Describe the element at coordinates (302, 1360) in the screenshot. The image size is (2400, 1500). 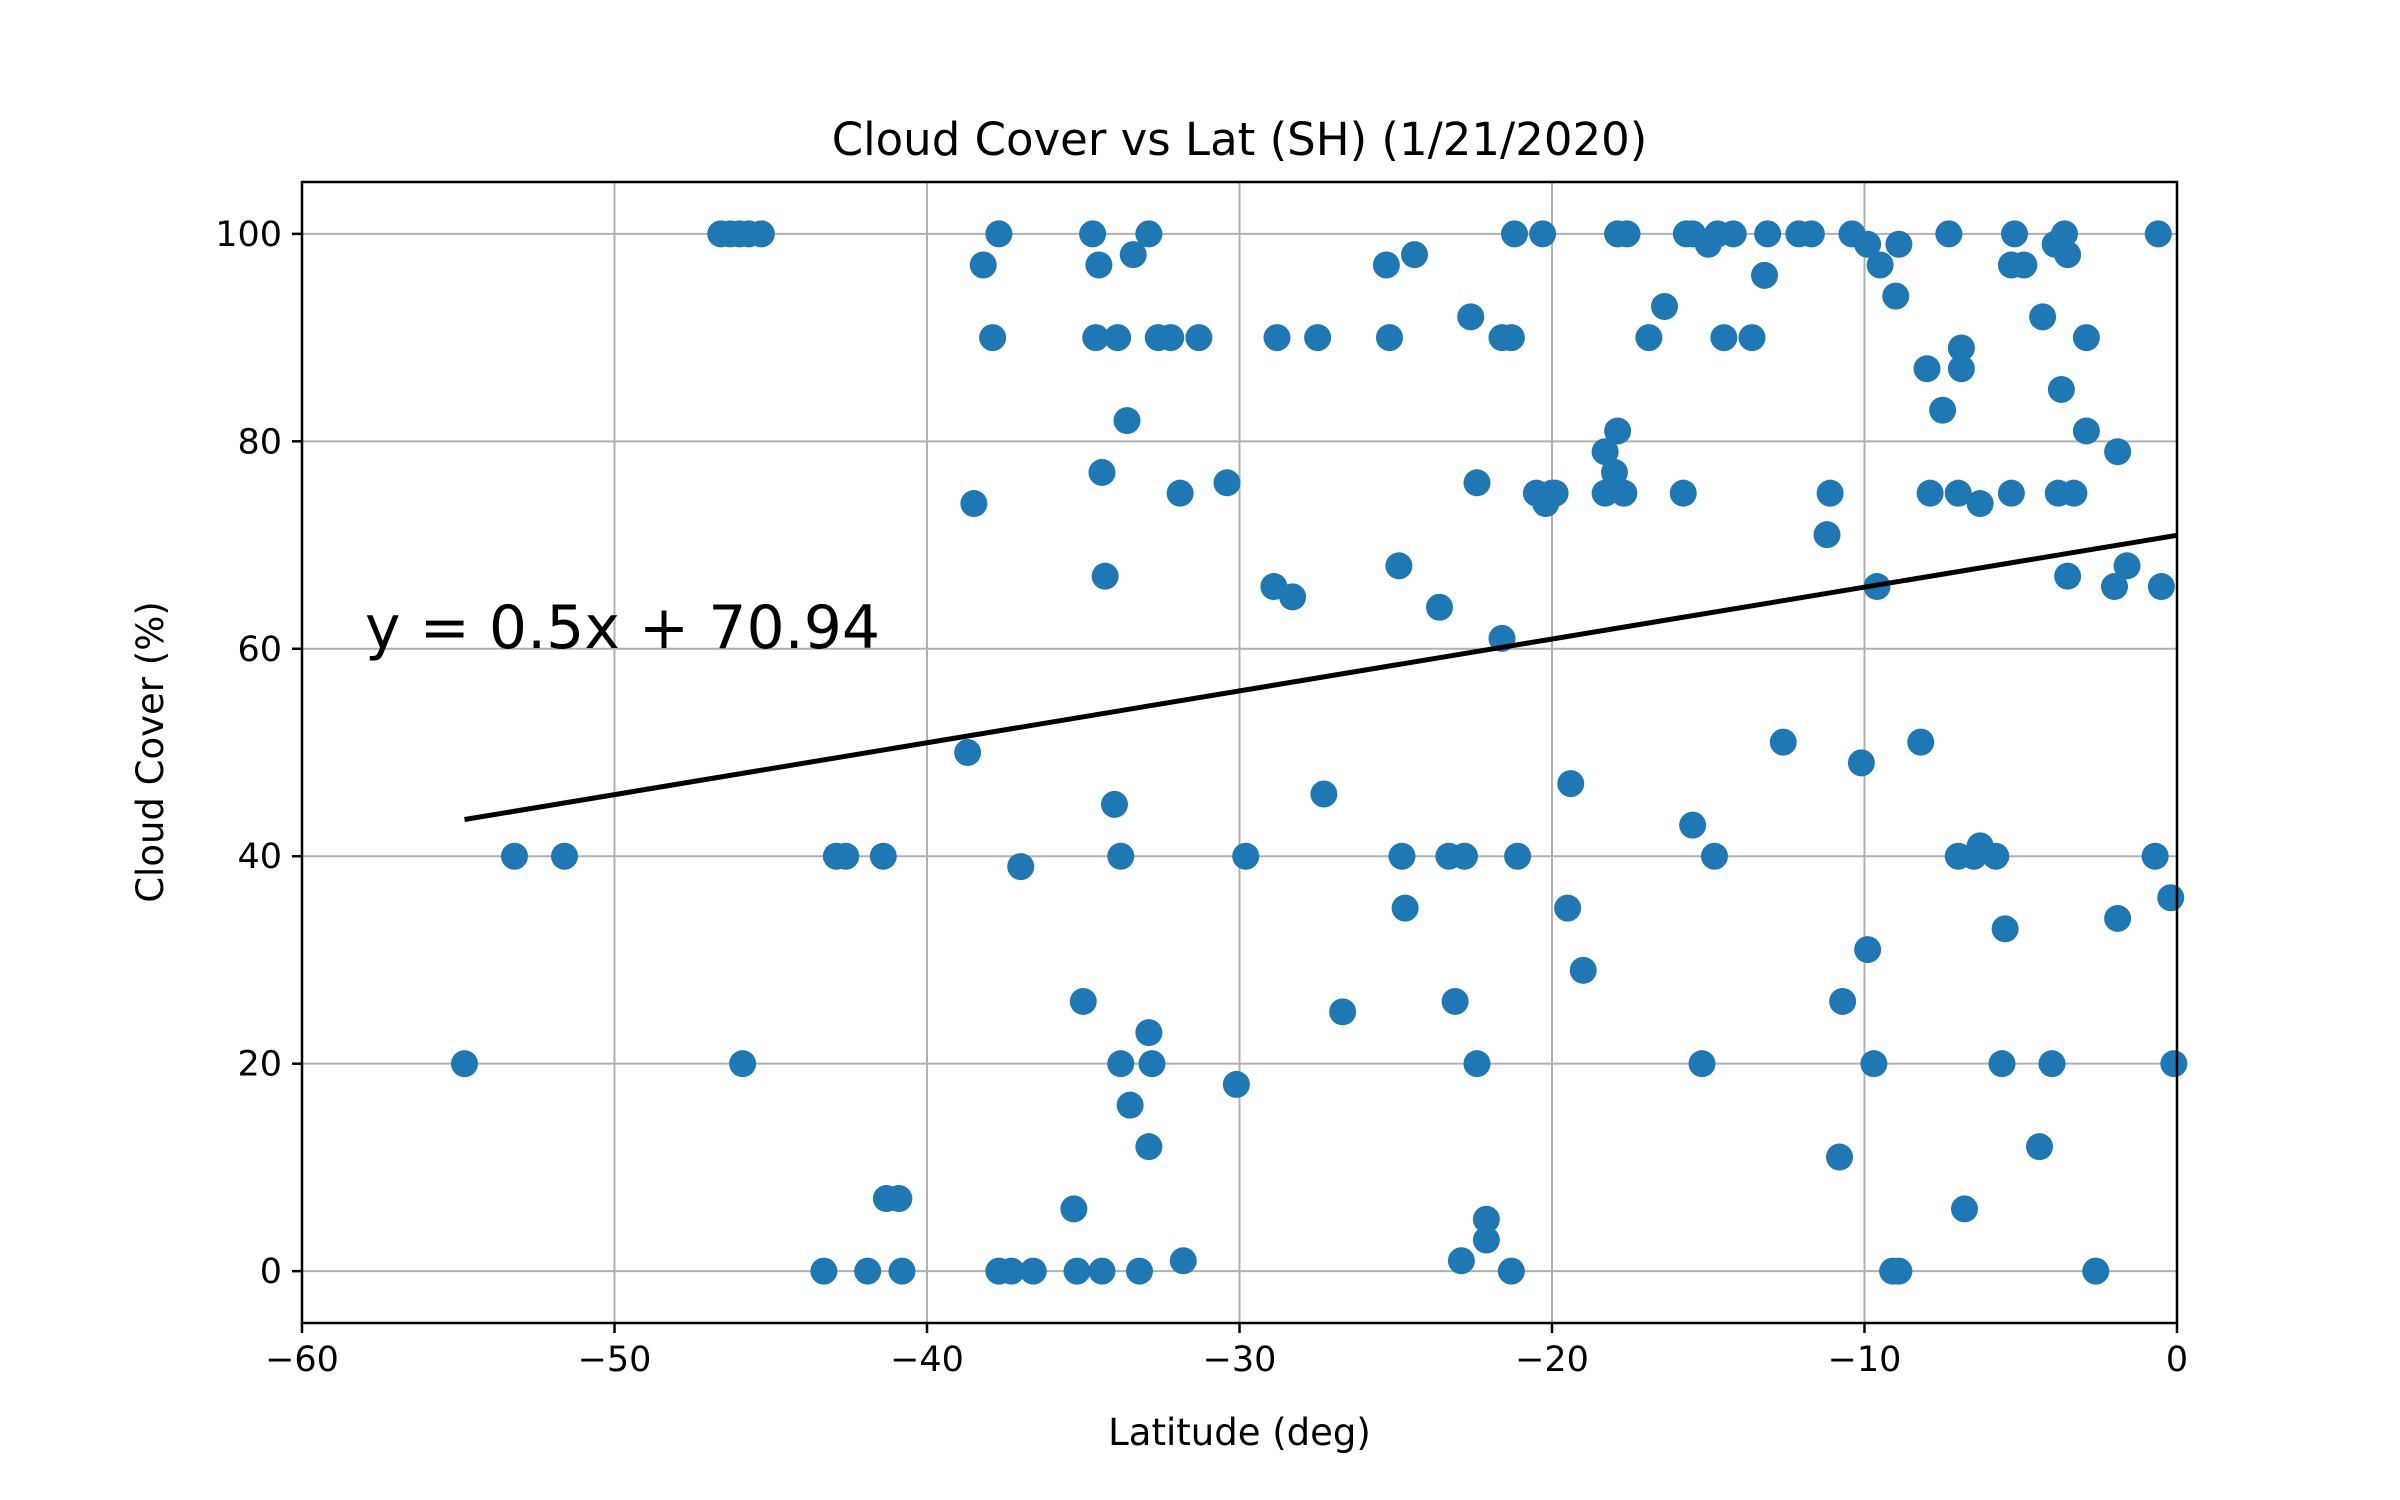
I see `x-tick-label: −60` at that location.